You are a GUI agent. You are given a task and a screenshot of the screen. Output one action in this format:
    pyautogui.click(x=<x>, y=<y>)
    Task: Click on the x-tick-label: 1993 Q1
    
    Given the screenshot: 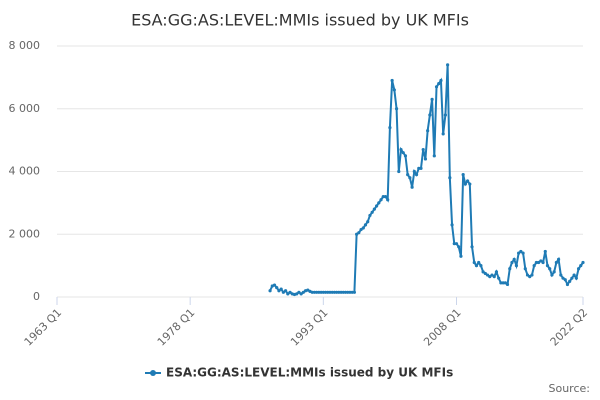 What is the action you would take?
    pyautogui.click(x=309, y=327)
    